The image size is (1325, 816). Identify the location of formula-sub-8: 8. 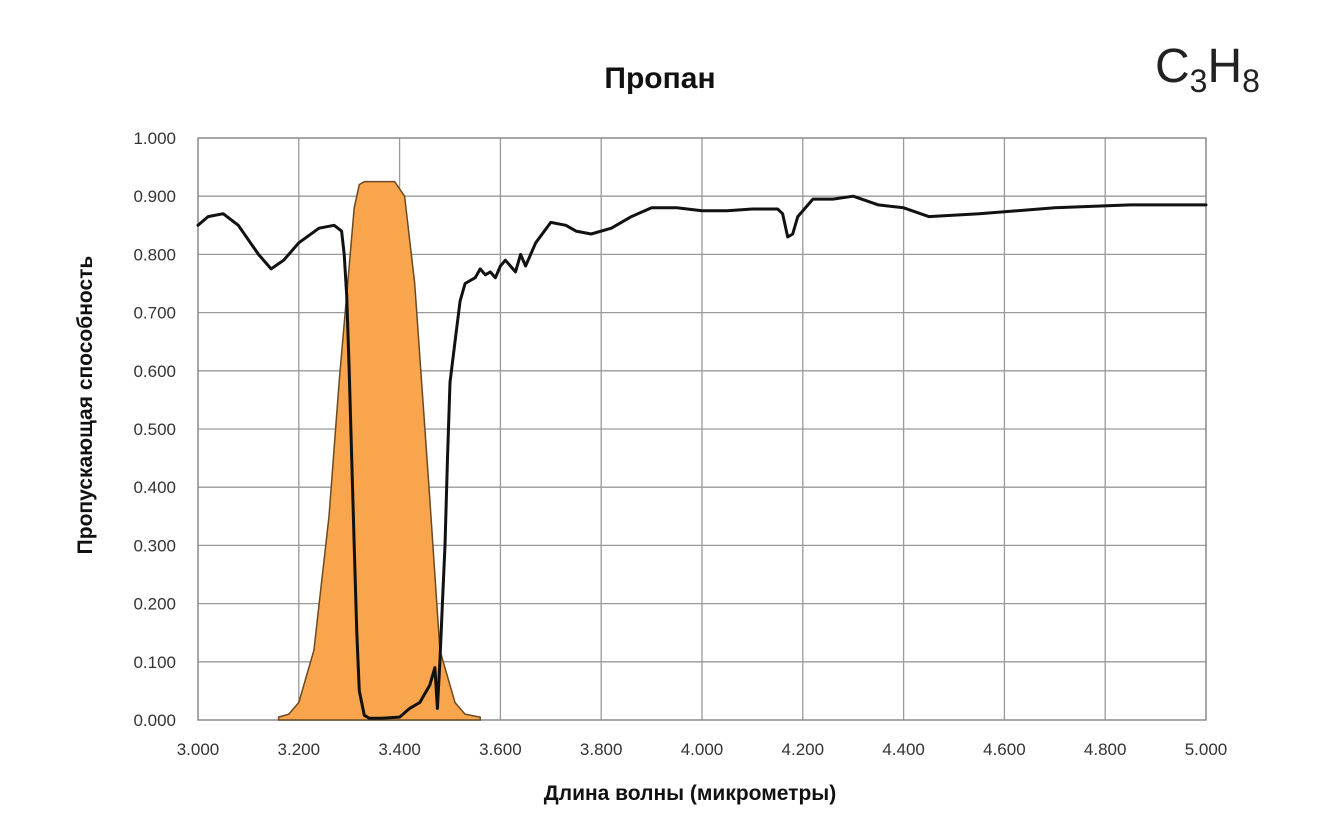
(1251, 81).